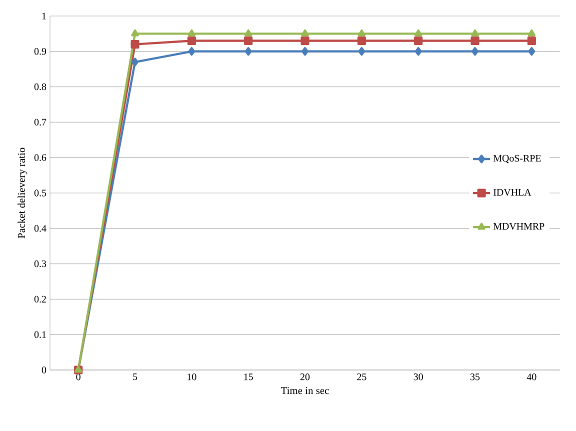  Describe the element at coordinates (40, 157) in the screenshot. I see `y-tick-label: 0.6` at that location.